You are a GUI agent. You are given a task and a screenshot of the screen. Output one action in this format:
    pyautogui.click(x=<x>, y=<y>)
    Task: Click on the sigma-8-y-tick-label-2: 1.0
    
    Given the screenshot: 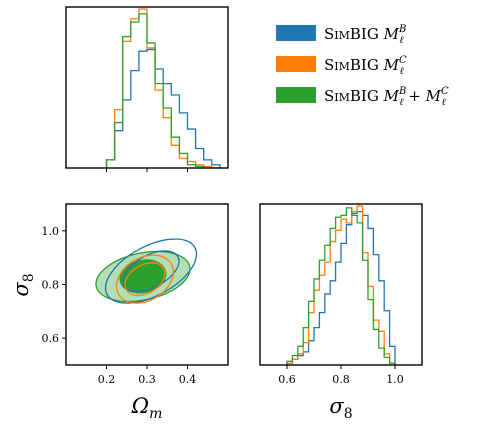 What is the action you would take?
    pyautogui.click(x=51, y=231)
    